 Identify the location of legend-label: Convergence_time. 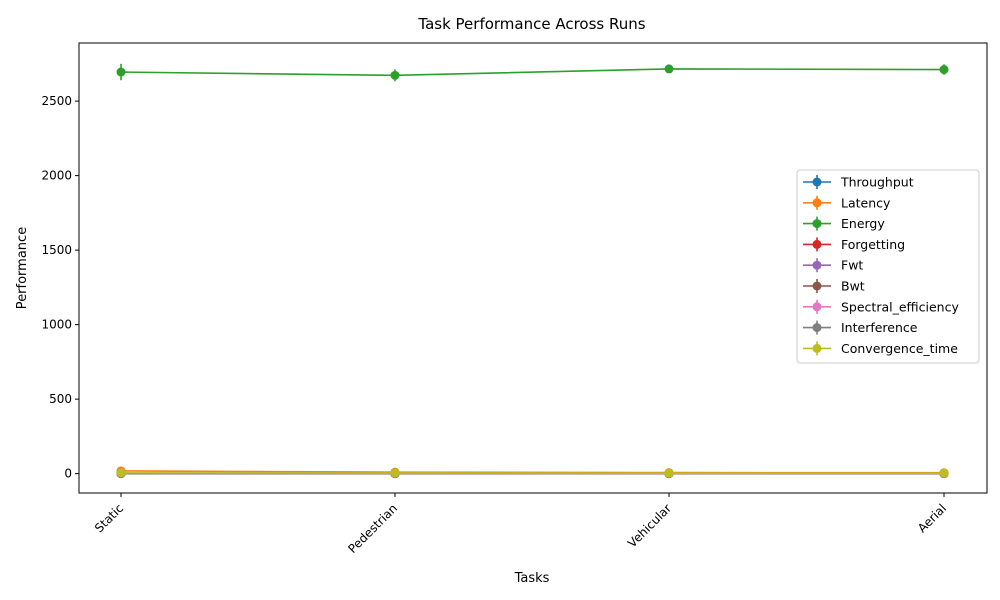
(899, 348).